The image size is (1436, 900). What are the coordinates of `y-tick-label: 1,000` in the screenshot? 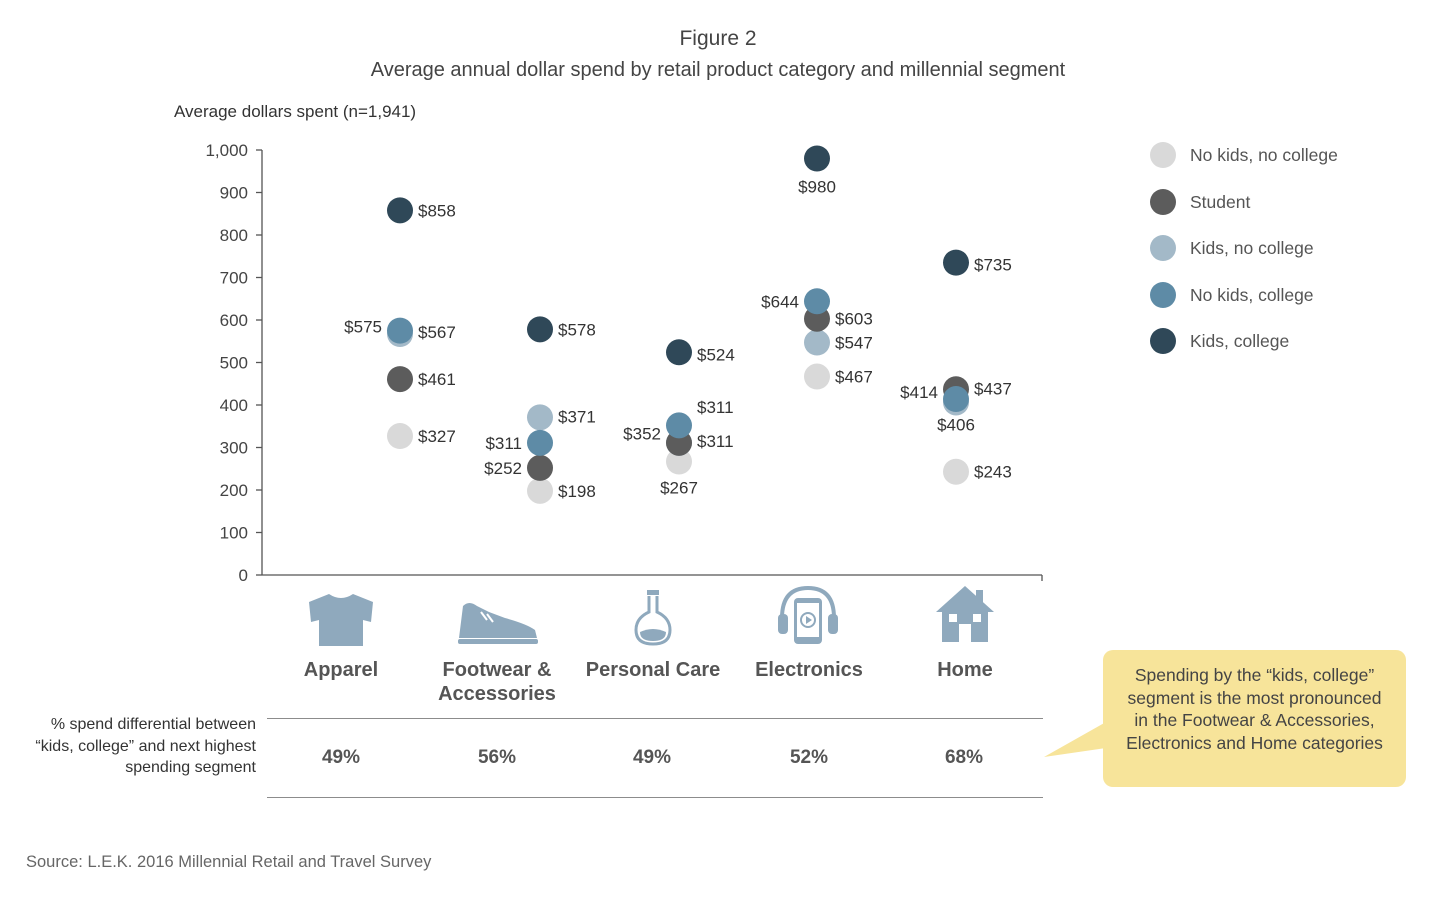 It's located at (226, 150).